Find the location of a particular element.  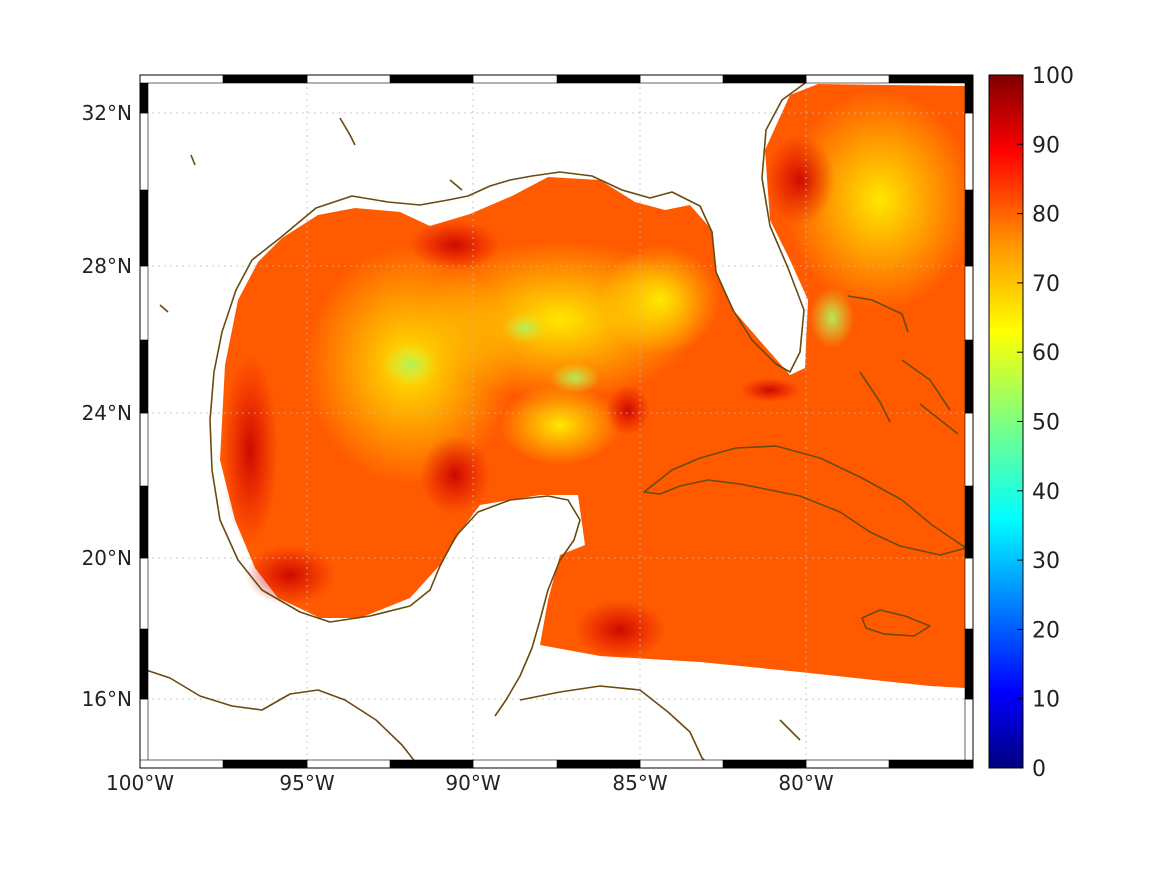

lat-label: 32°N is located at coordinates (107, 113).